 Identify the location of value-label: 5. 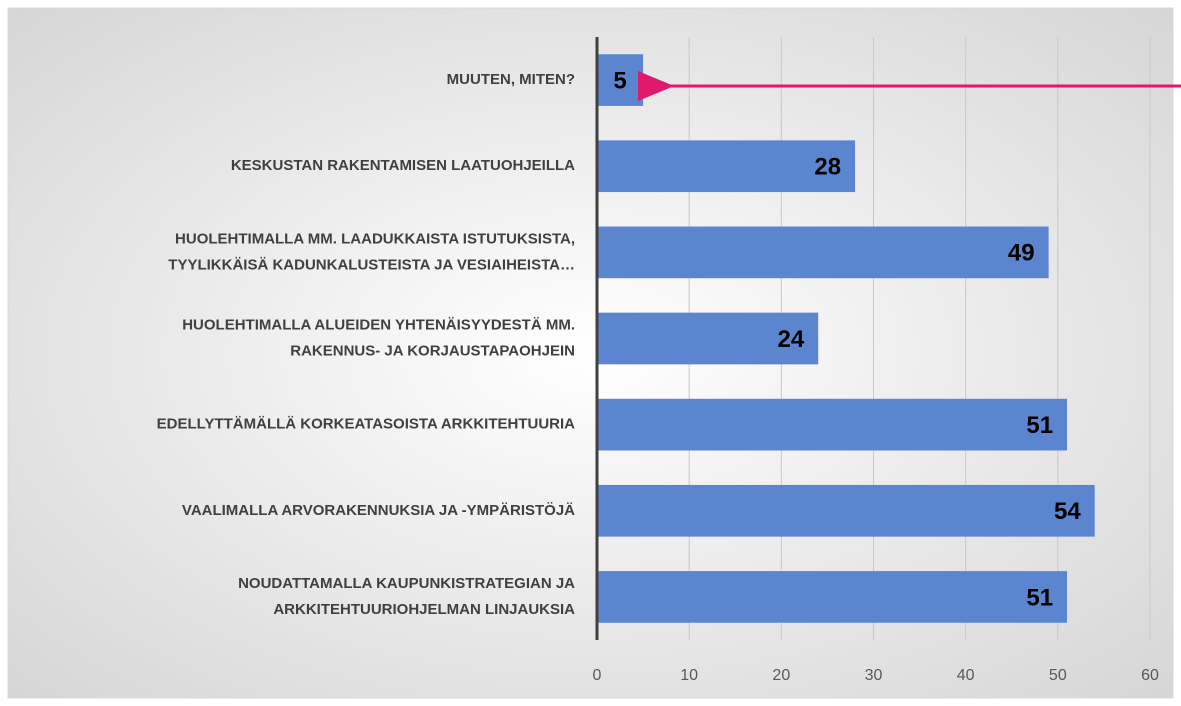
(619, 80).